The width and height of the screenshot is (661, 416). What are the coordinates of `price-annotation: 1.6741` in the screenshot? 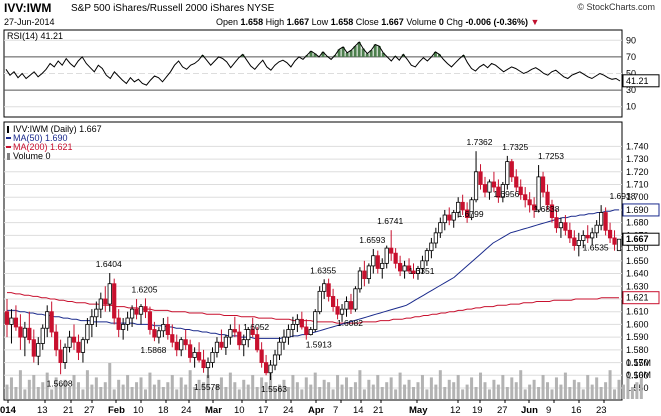 It's located at (390, 221).